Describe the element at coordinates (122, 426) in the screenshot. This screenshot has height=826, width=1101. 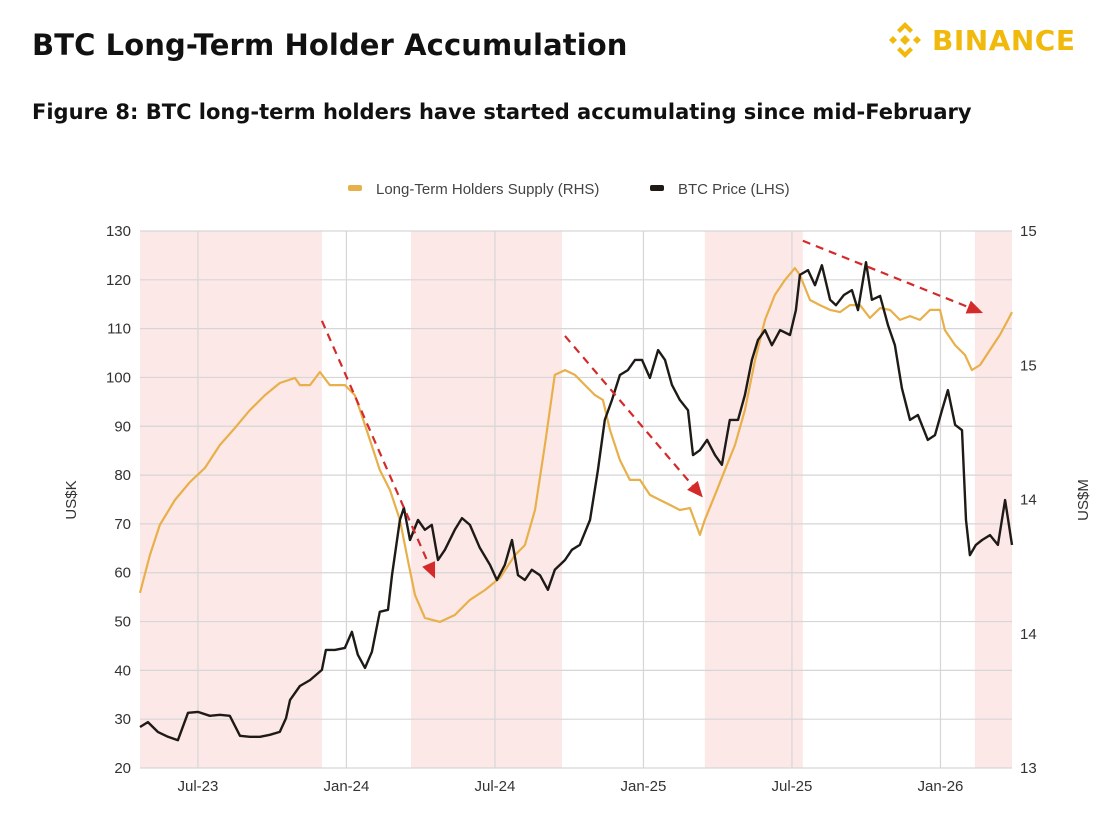
I see `y-left-tick-label: 90` at that location.